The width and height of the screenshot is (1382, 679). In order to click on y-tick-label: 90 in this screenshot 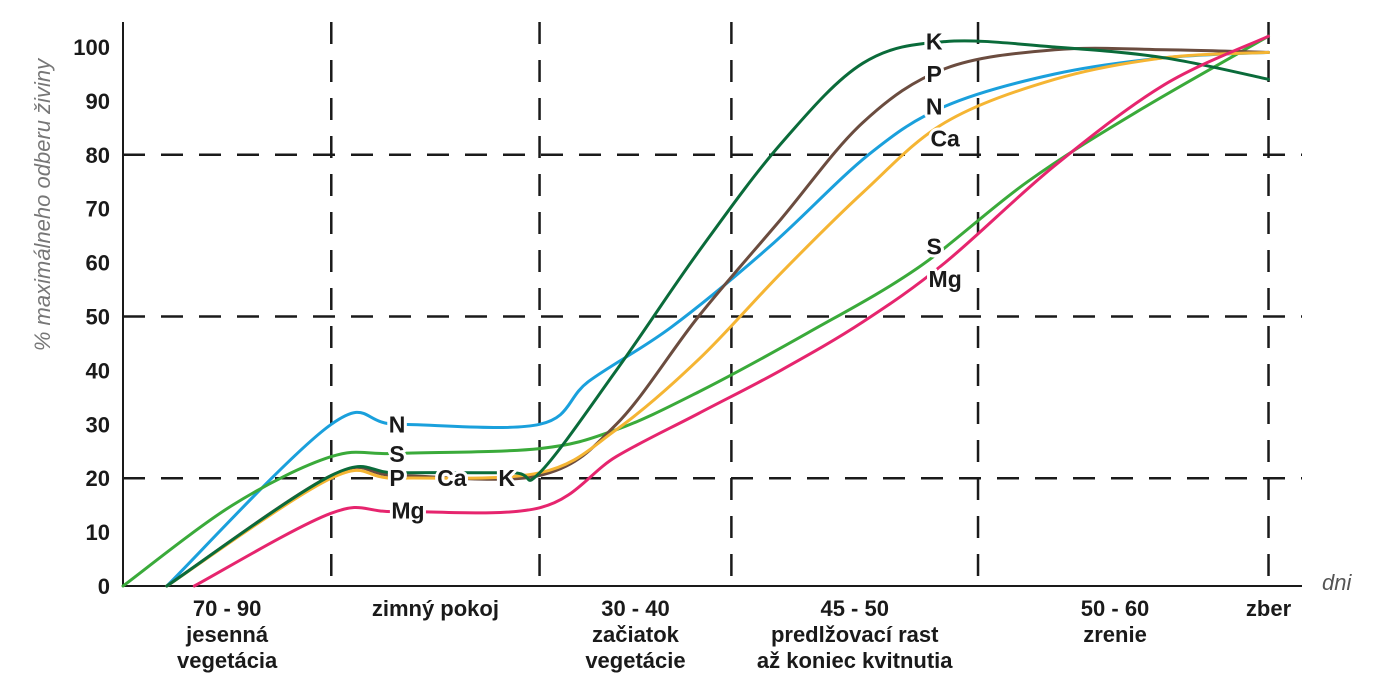, I will do `click(98, 101)`.